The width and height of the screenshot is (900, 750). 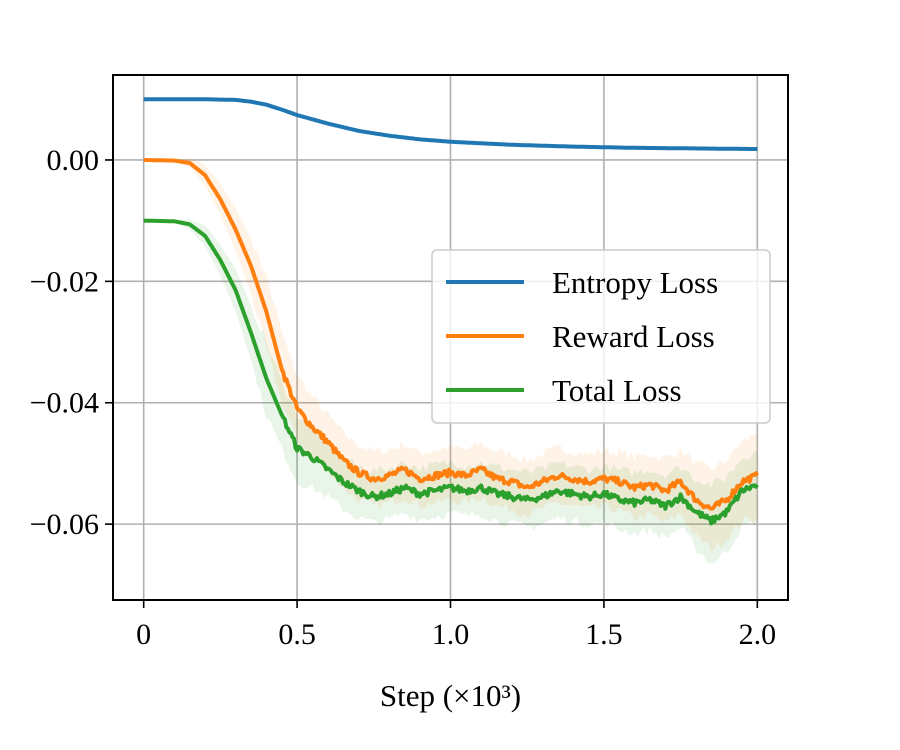 What do you see at coordinates (635, 282) in the screenshot?
I see `legend-label-entropy-loss: Entropy Loss` at bounding box center [635, 282].